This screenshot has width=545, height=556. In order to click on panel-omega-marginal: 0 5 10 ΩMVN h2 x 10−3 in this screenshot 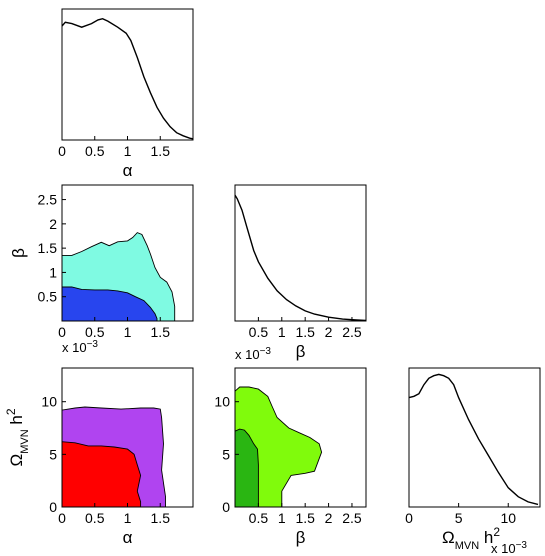, I will do `click(473, 461)`.